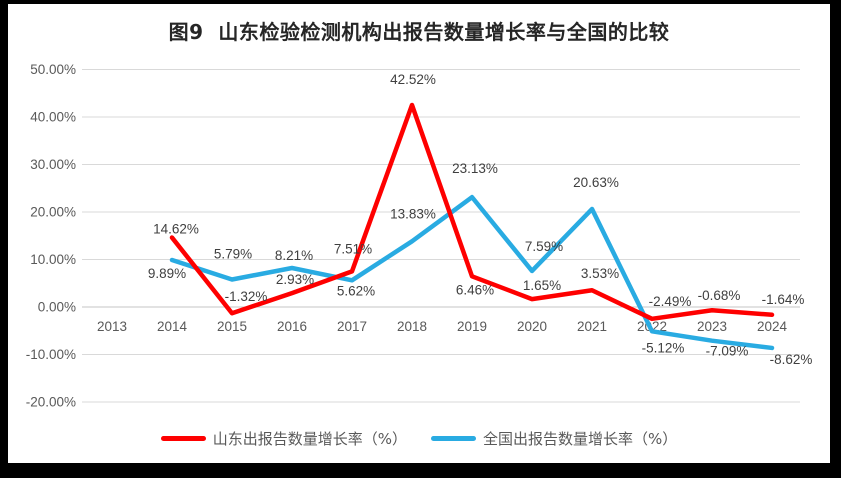  I want to click on data-label: 42.52%, so click(413, 79).